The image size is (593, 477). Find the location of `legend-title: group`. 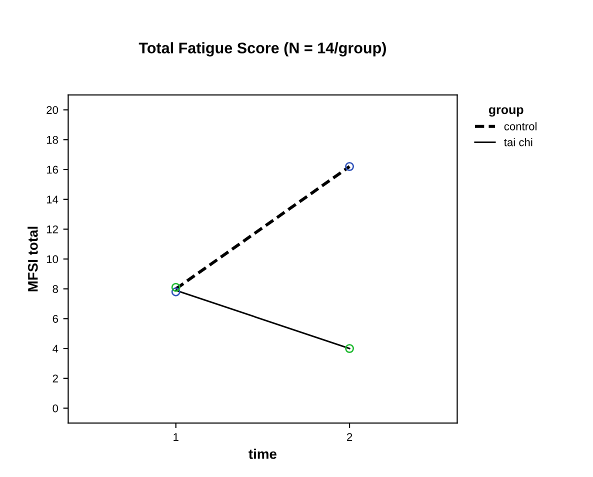

legend-title: group is located at coordinates (506, 112).